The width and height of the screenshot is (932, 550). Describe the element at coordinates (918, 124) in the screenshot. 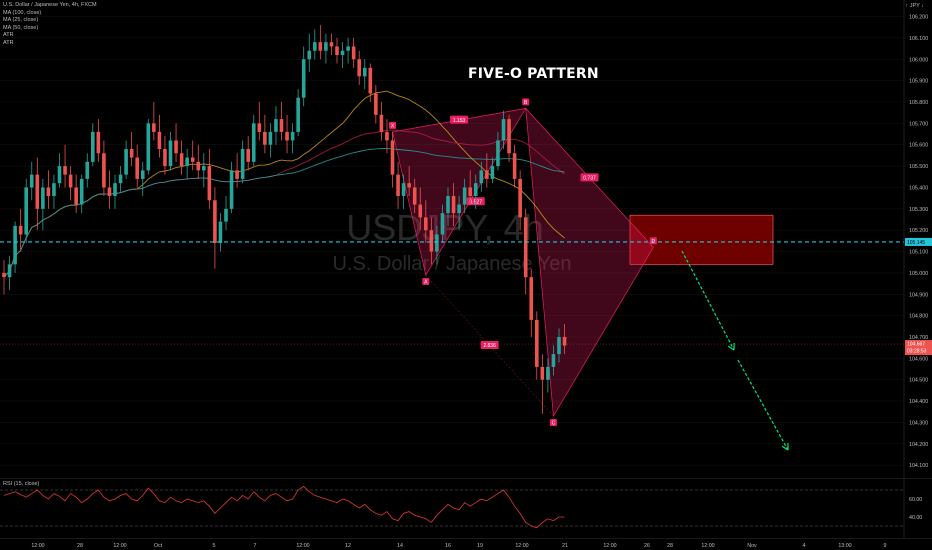

I see `price-tick-label: 105.700` at that location.